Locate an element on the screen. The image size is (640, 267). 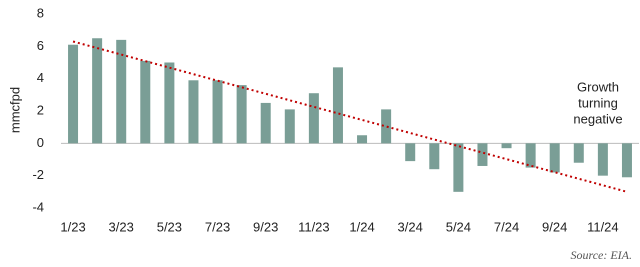
x-tick-label: 11/23 is located at coordinates (314, 226).